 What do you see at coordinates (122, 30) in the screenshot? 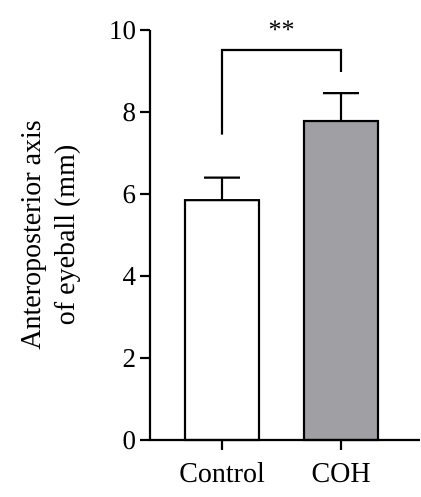
I see `y-tick-label: 10` at bounding box center [122, 30].